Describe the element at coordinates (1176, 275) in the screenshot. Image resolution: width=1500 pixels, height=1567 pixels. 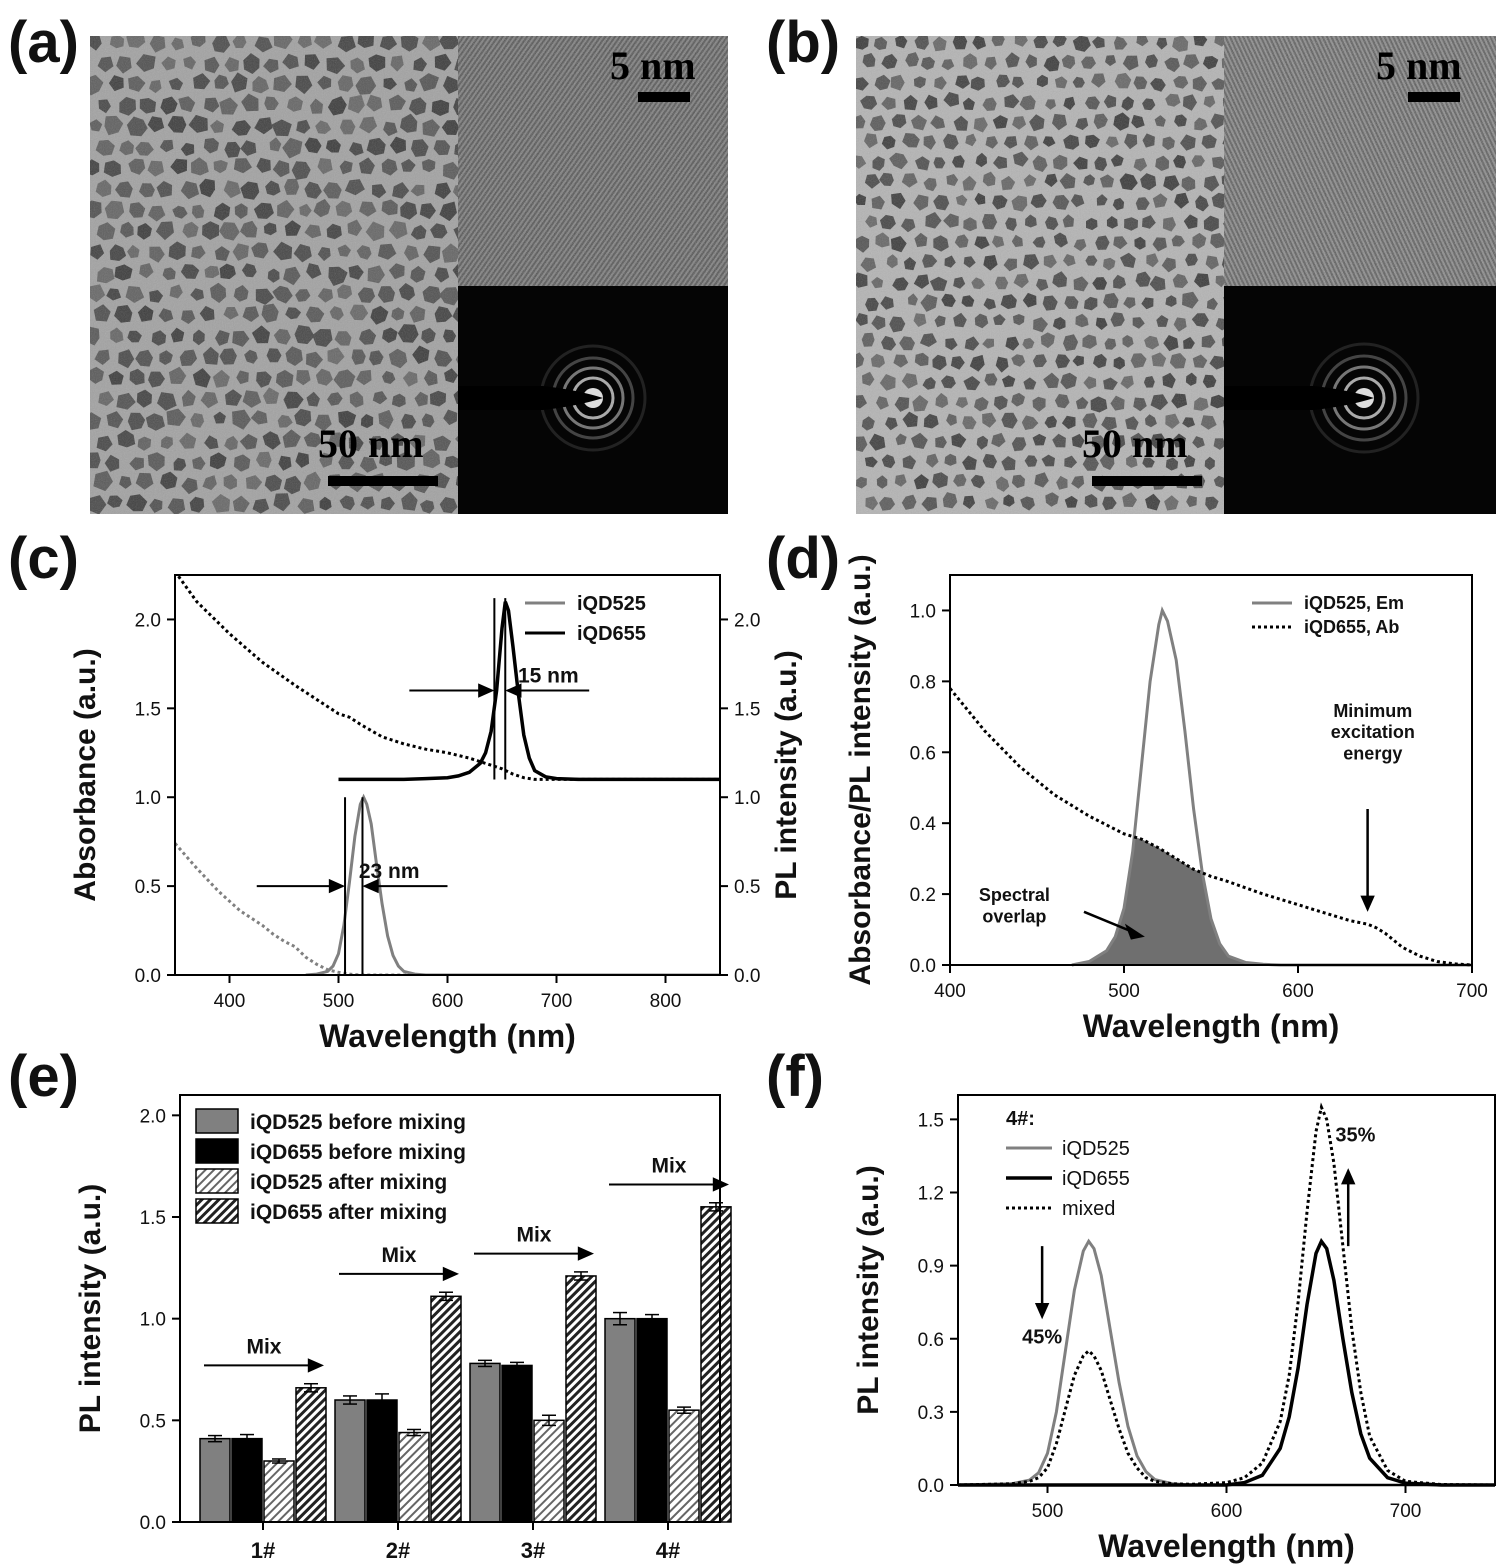
I see `tem-image-b: 5 nm 50 nm` at that location.